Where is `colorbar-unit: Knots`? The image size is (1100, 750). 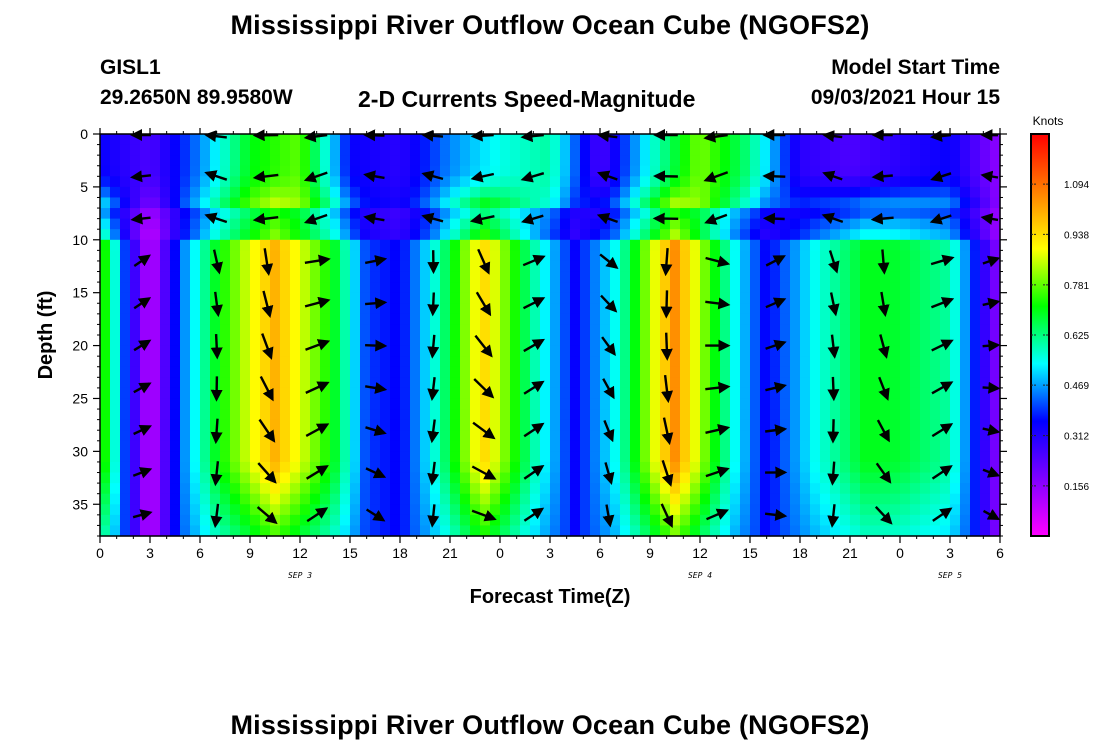 colorbar-unit: Knots is located at coordinates (1048, 121).